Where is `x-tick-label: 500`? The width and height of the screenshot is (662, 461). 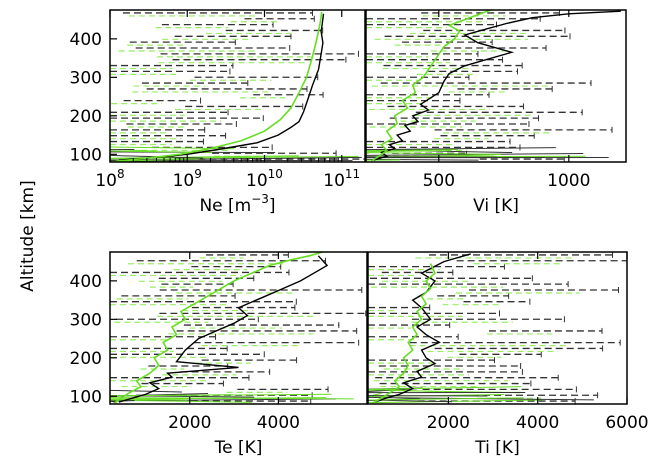
x-tick-label: 500 is located at coordinates (439, 181).